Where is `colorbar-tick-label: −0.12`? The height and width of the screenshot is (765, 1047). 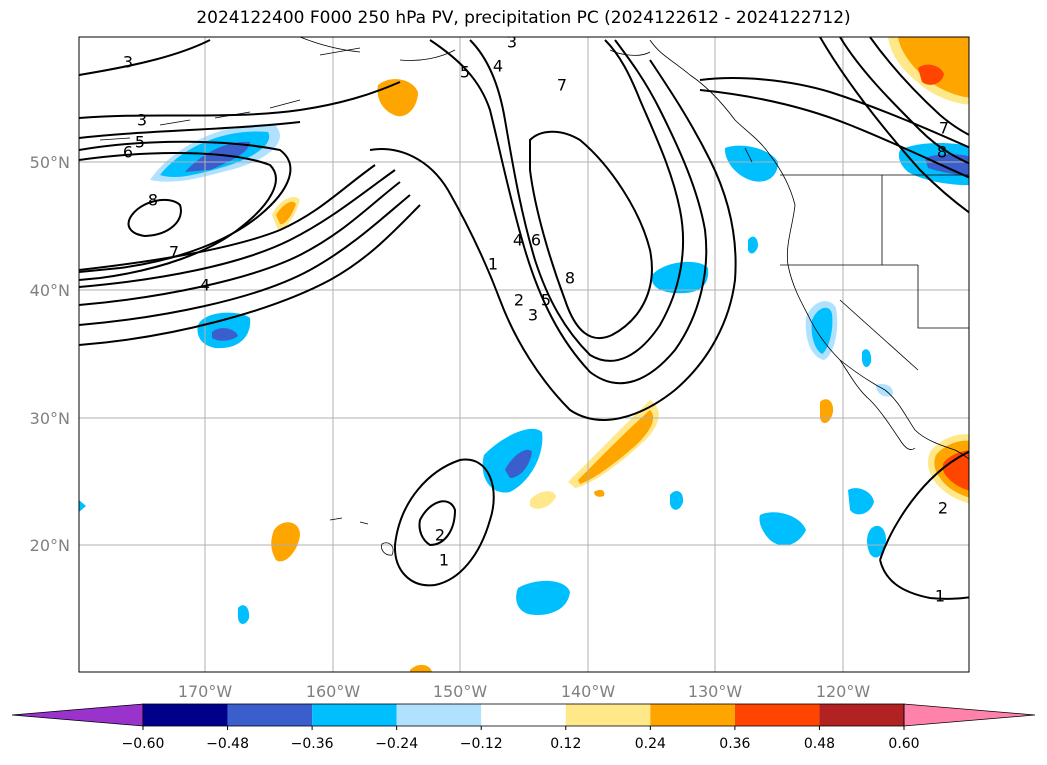 colorbar-tick-label: −0.12 is located at coordinates (481, 744).